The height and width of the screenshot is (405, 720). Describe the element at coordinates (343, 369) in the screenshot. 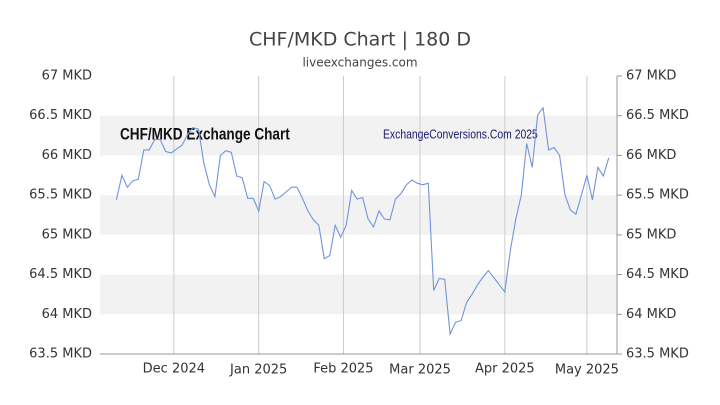

I see `x-tick-label: Feb 2025` at that location.